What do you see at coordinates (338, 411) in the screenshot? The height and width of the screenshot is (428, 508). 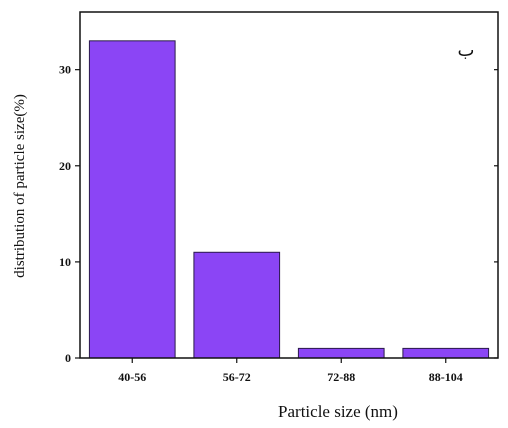 I see `x-axis-title: Particle size (nm)` at bounding box center [338, 411].